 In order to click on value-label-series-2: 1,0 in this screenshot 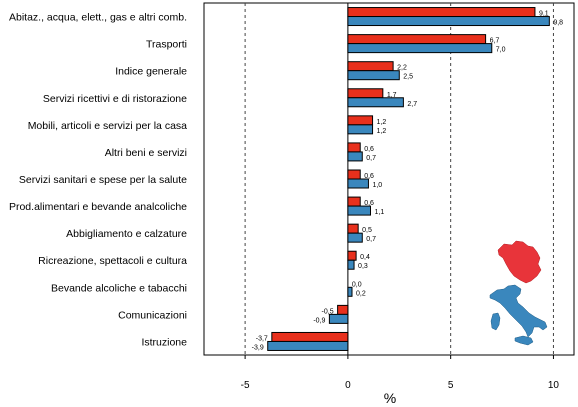, I will do `click(377, 185)`.